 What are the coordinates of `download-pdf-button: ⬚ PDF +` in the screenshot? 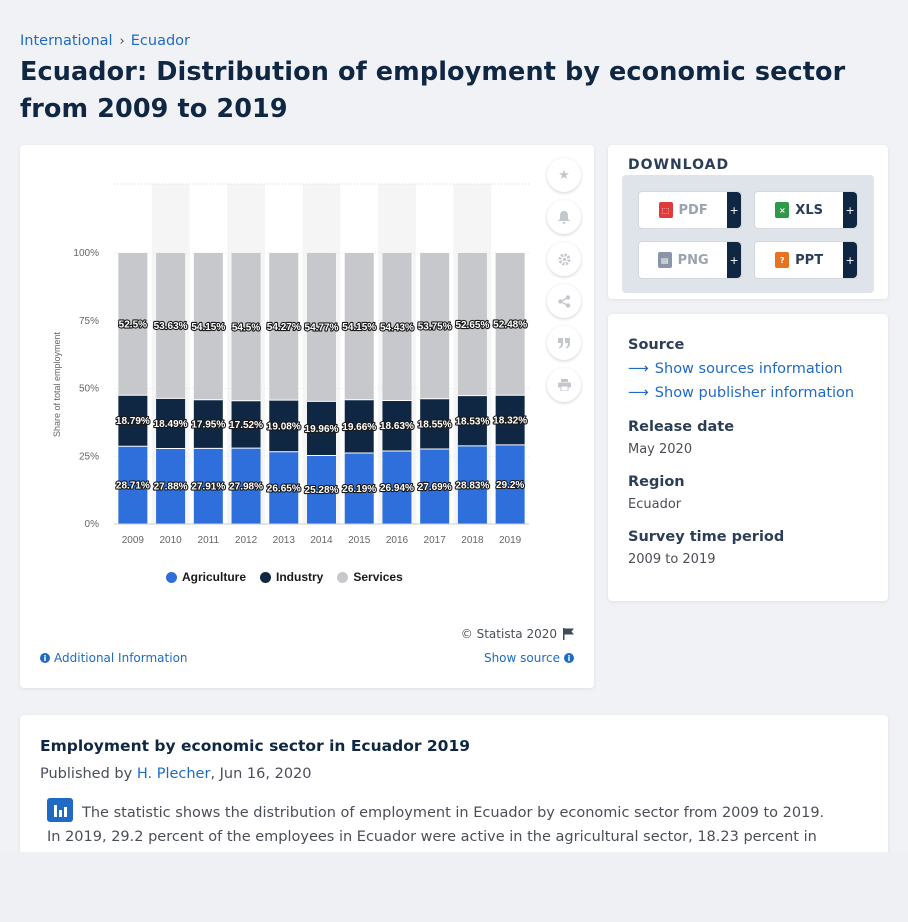 It's located at (690, 210).